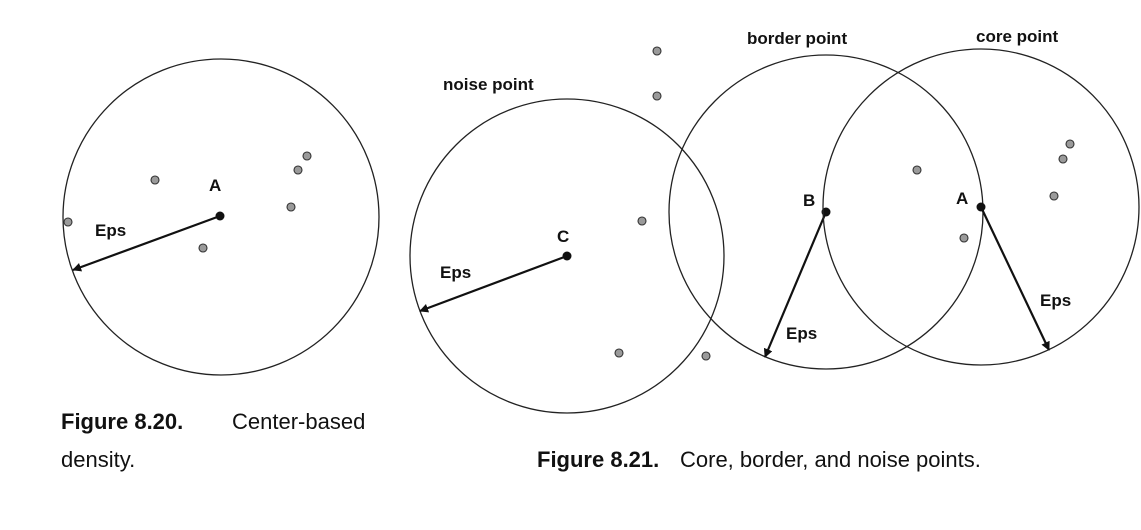 The image size is (1141, 530). I want to click on eps-radius-arrow-c, so click(493, 283).